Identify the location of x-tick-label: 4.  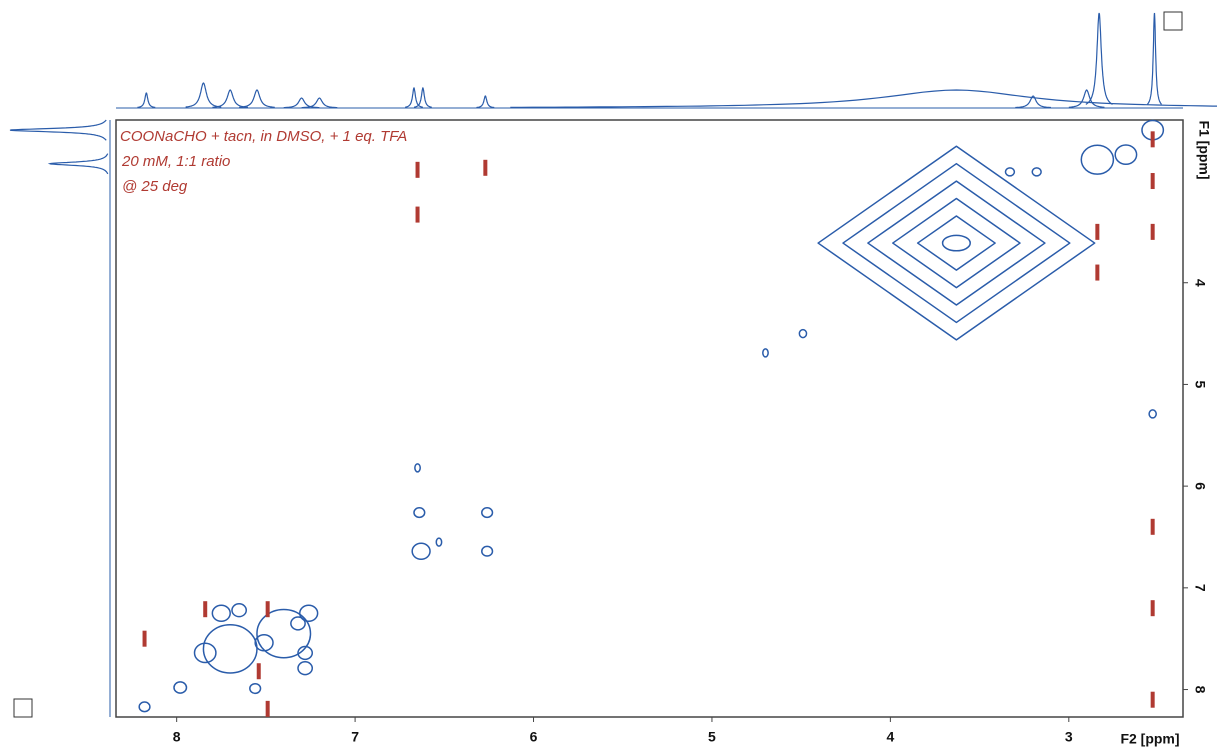
(890, 737).